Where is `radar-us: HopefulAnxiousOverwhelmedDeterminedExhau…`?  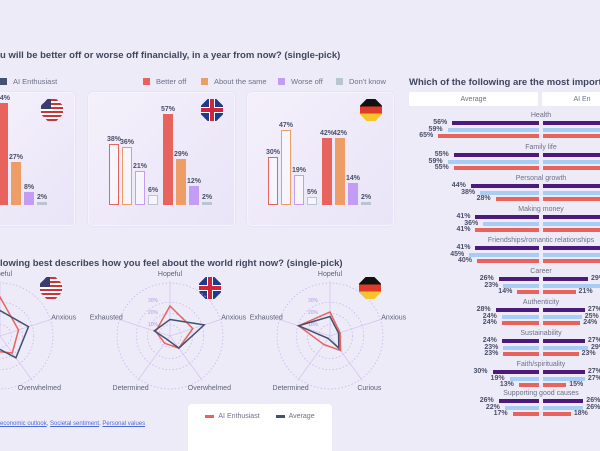 radar-us: HopefulAnxiousOverwhelmedDeterminedExhau… is located at coordinates (40, 334).